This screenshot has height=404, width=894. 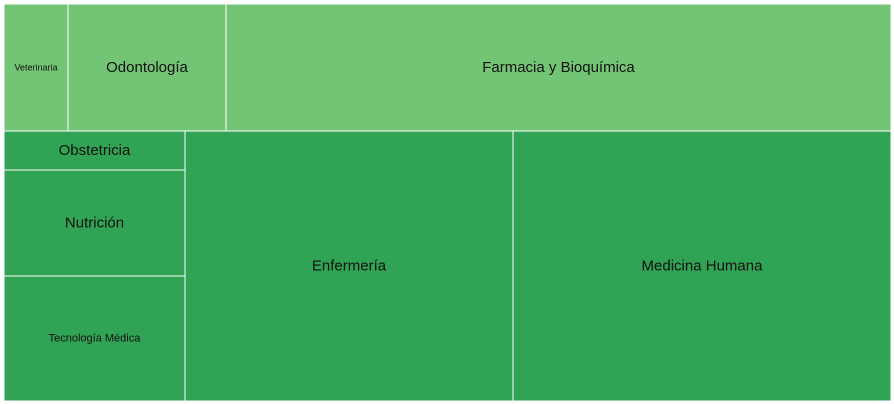 I want to click on tile-veterinaria, so click(x=36, y=67).